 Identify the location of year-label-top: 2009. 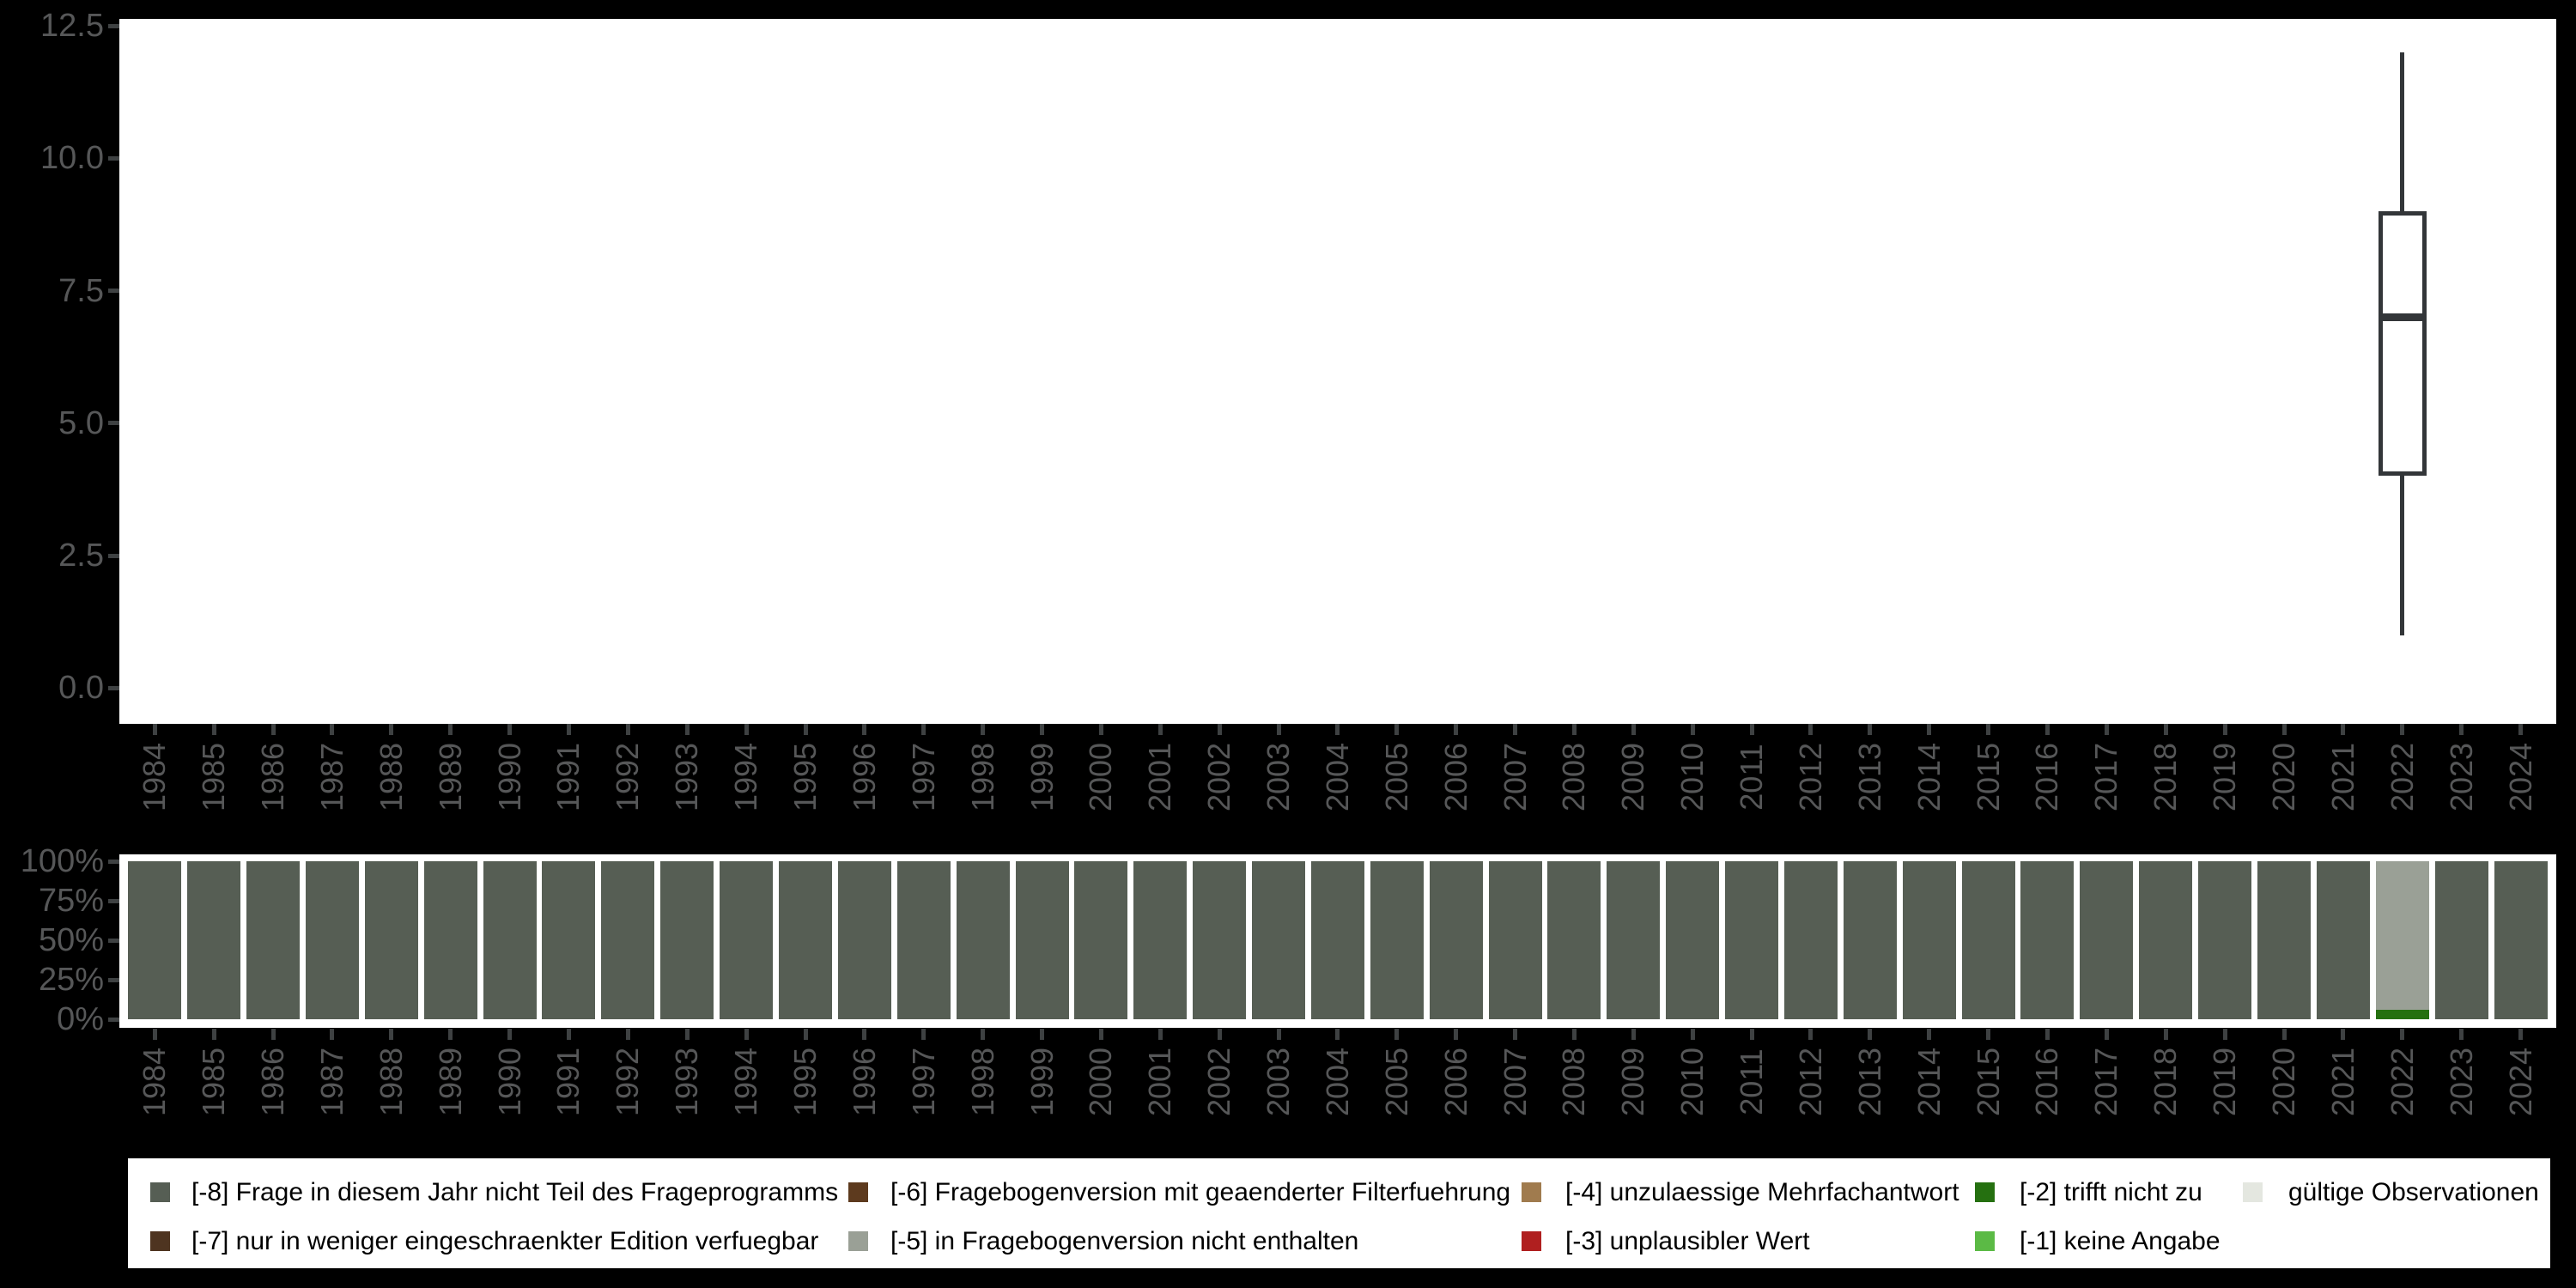
(1633, 777).